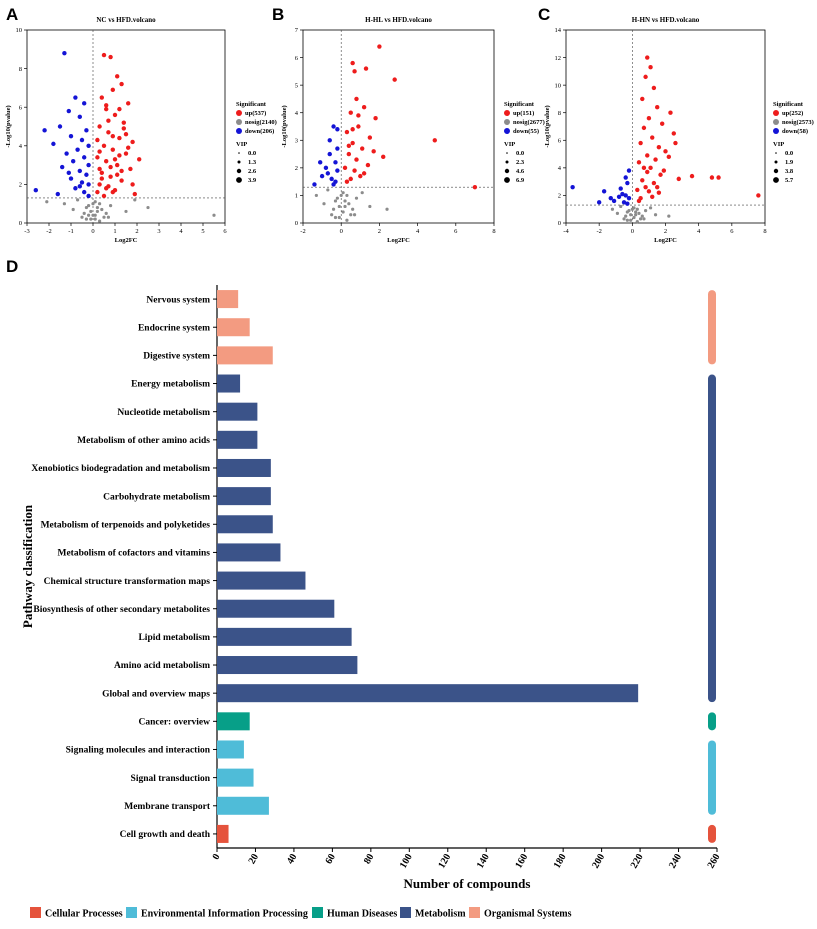 Image resolution: width=817 pixels, height=929 pixels. I want to click on vip-level-label: 4.6, so click(520, 171).